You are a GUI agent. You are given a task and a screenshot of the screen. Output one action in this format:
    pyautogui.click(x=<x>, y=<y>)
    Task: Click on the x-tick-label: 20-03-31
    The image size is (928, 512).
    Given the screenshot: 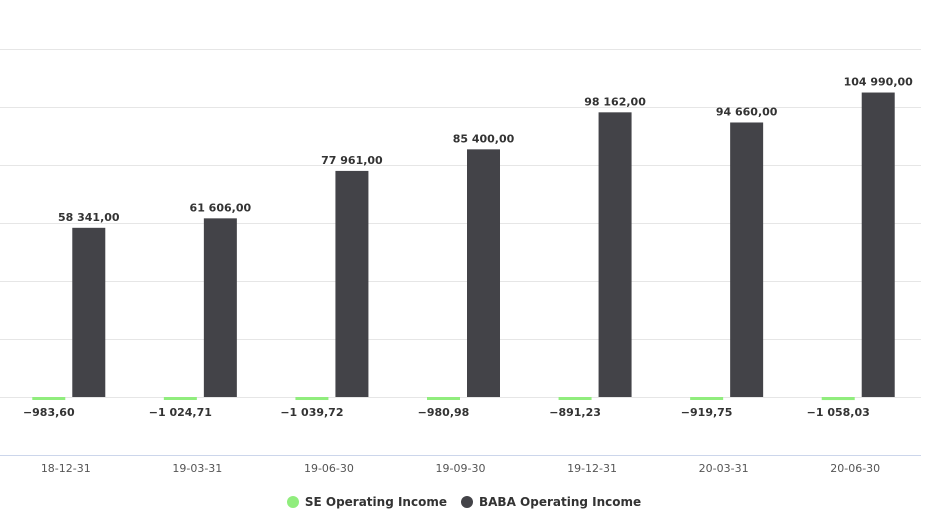 What is the action you would take?
    pyautogui.click(x=724, y=468)
    